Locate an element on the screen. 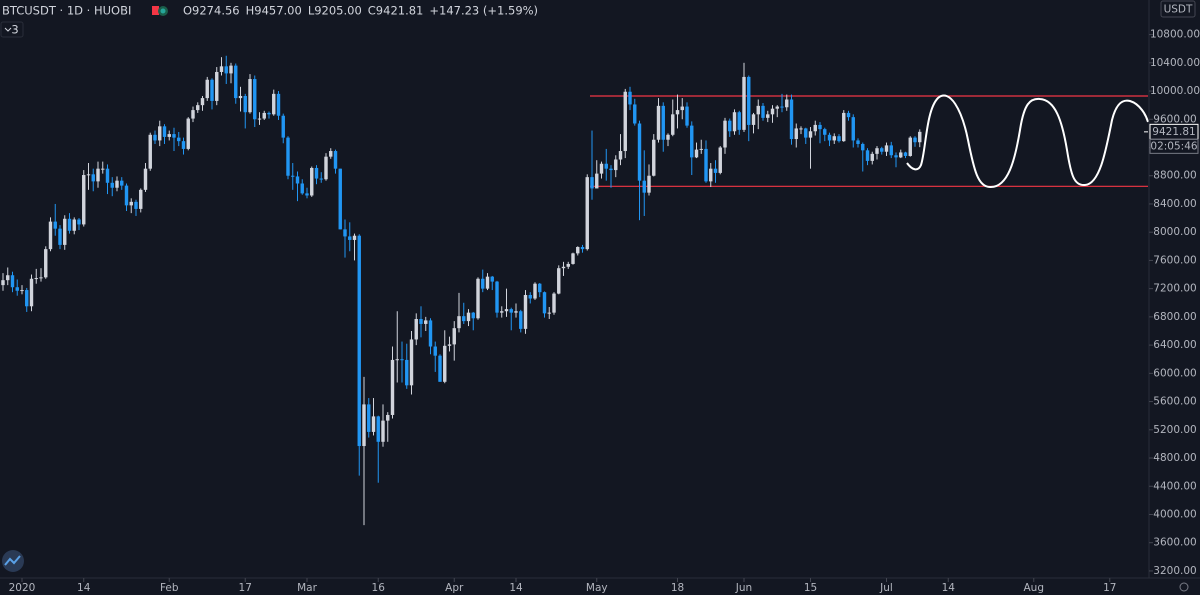 This screenshot has height=595, width=1200. x-tick-label: Feb is located at coordinates (169, 588).